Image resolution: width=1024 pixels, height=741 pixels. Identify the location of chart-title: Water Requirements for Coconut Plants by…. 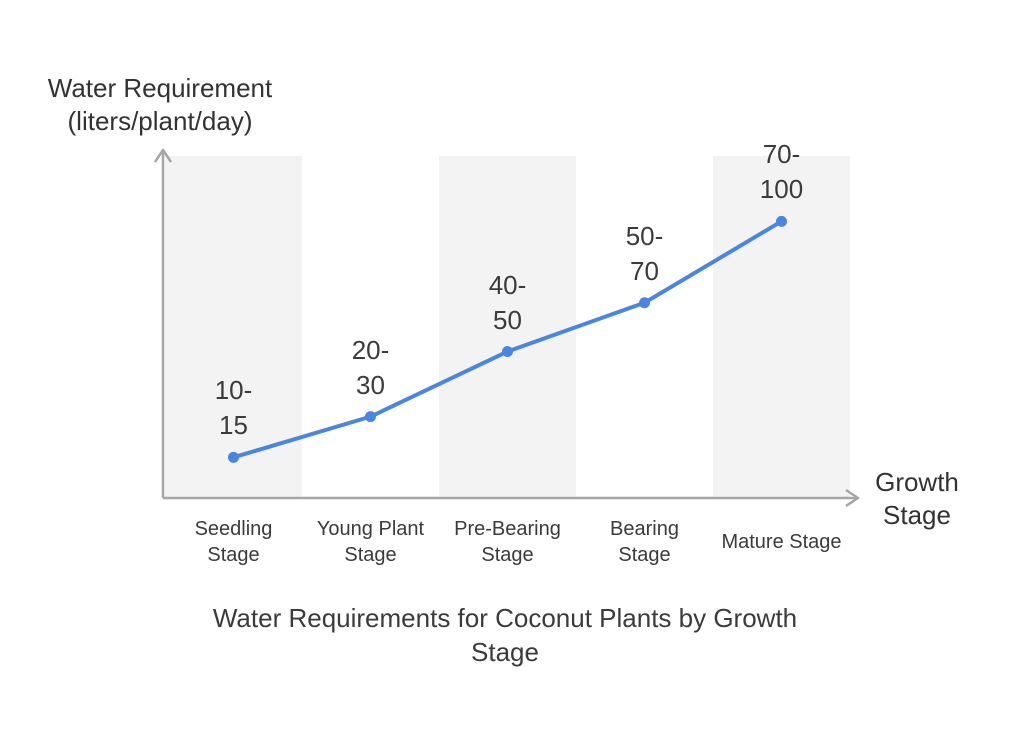
(505, 635).